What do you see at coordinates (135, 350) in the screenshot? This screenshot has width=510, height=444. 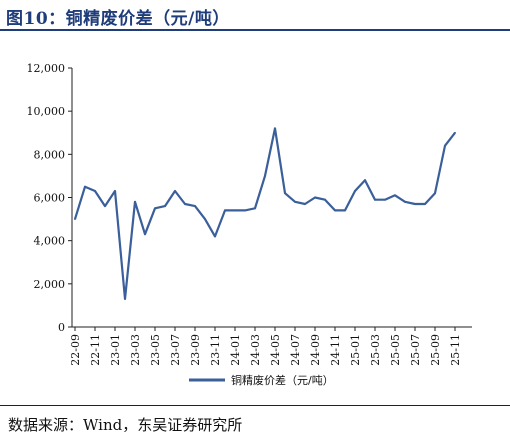 I see `x-tick-label: 23-03` at bounding box center [135, 350].